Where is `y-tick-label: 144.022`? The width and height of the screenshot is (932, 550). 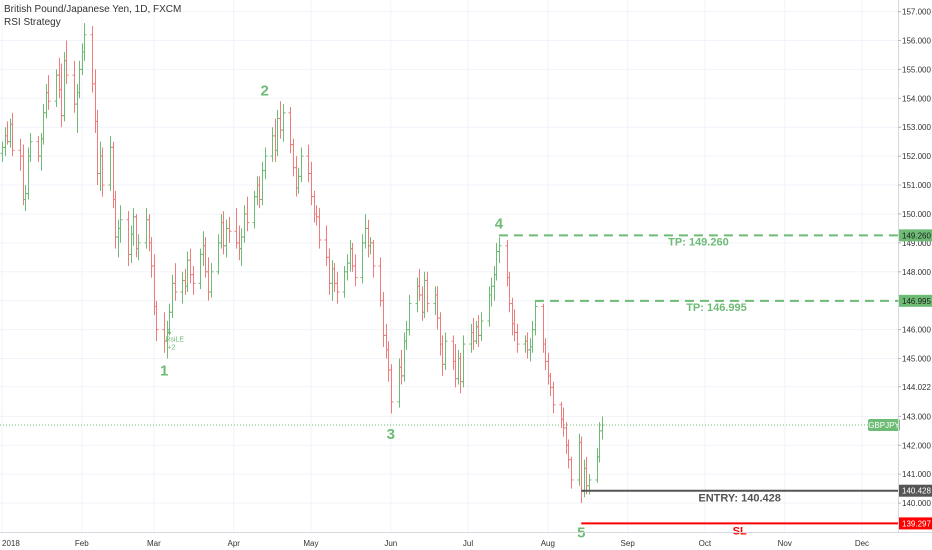 y-tick-label: 144.022 is located at coordinates (916, 387).